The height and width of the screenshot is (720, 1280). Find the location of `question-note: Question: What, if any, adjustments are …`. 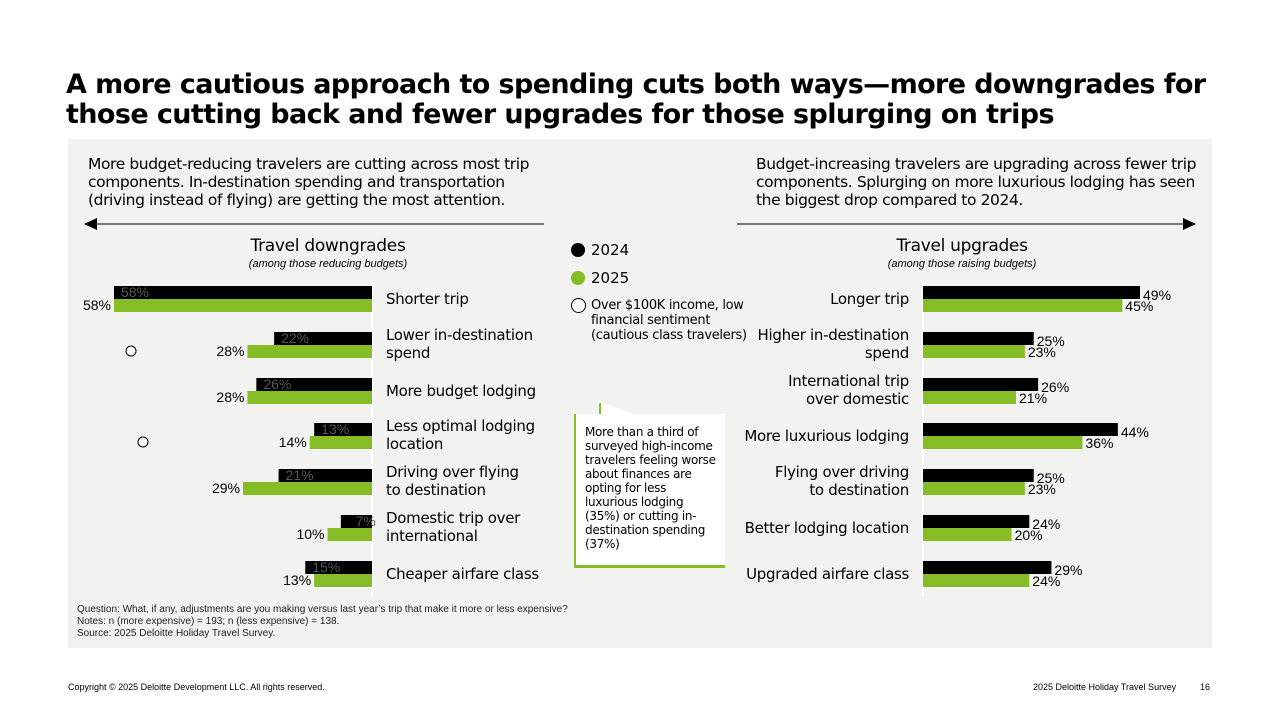

question-note: Question: What, if any, adjustments are … is located at coordinates (322, 609).